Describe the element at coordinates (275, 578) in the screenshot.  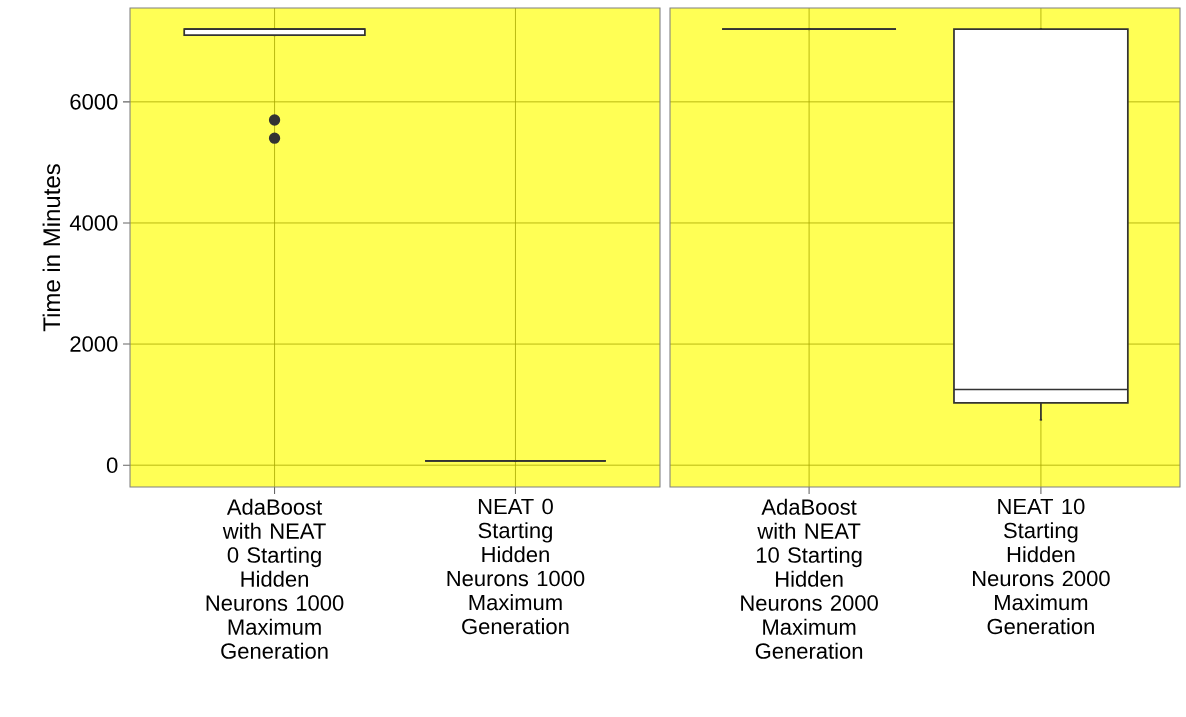
I see `x-tick-label: AdaBoost with NEAT 0 Starting Hidden Neurons 1000 Maximum Generation` at that location.